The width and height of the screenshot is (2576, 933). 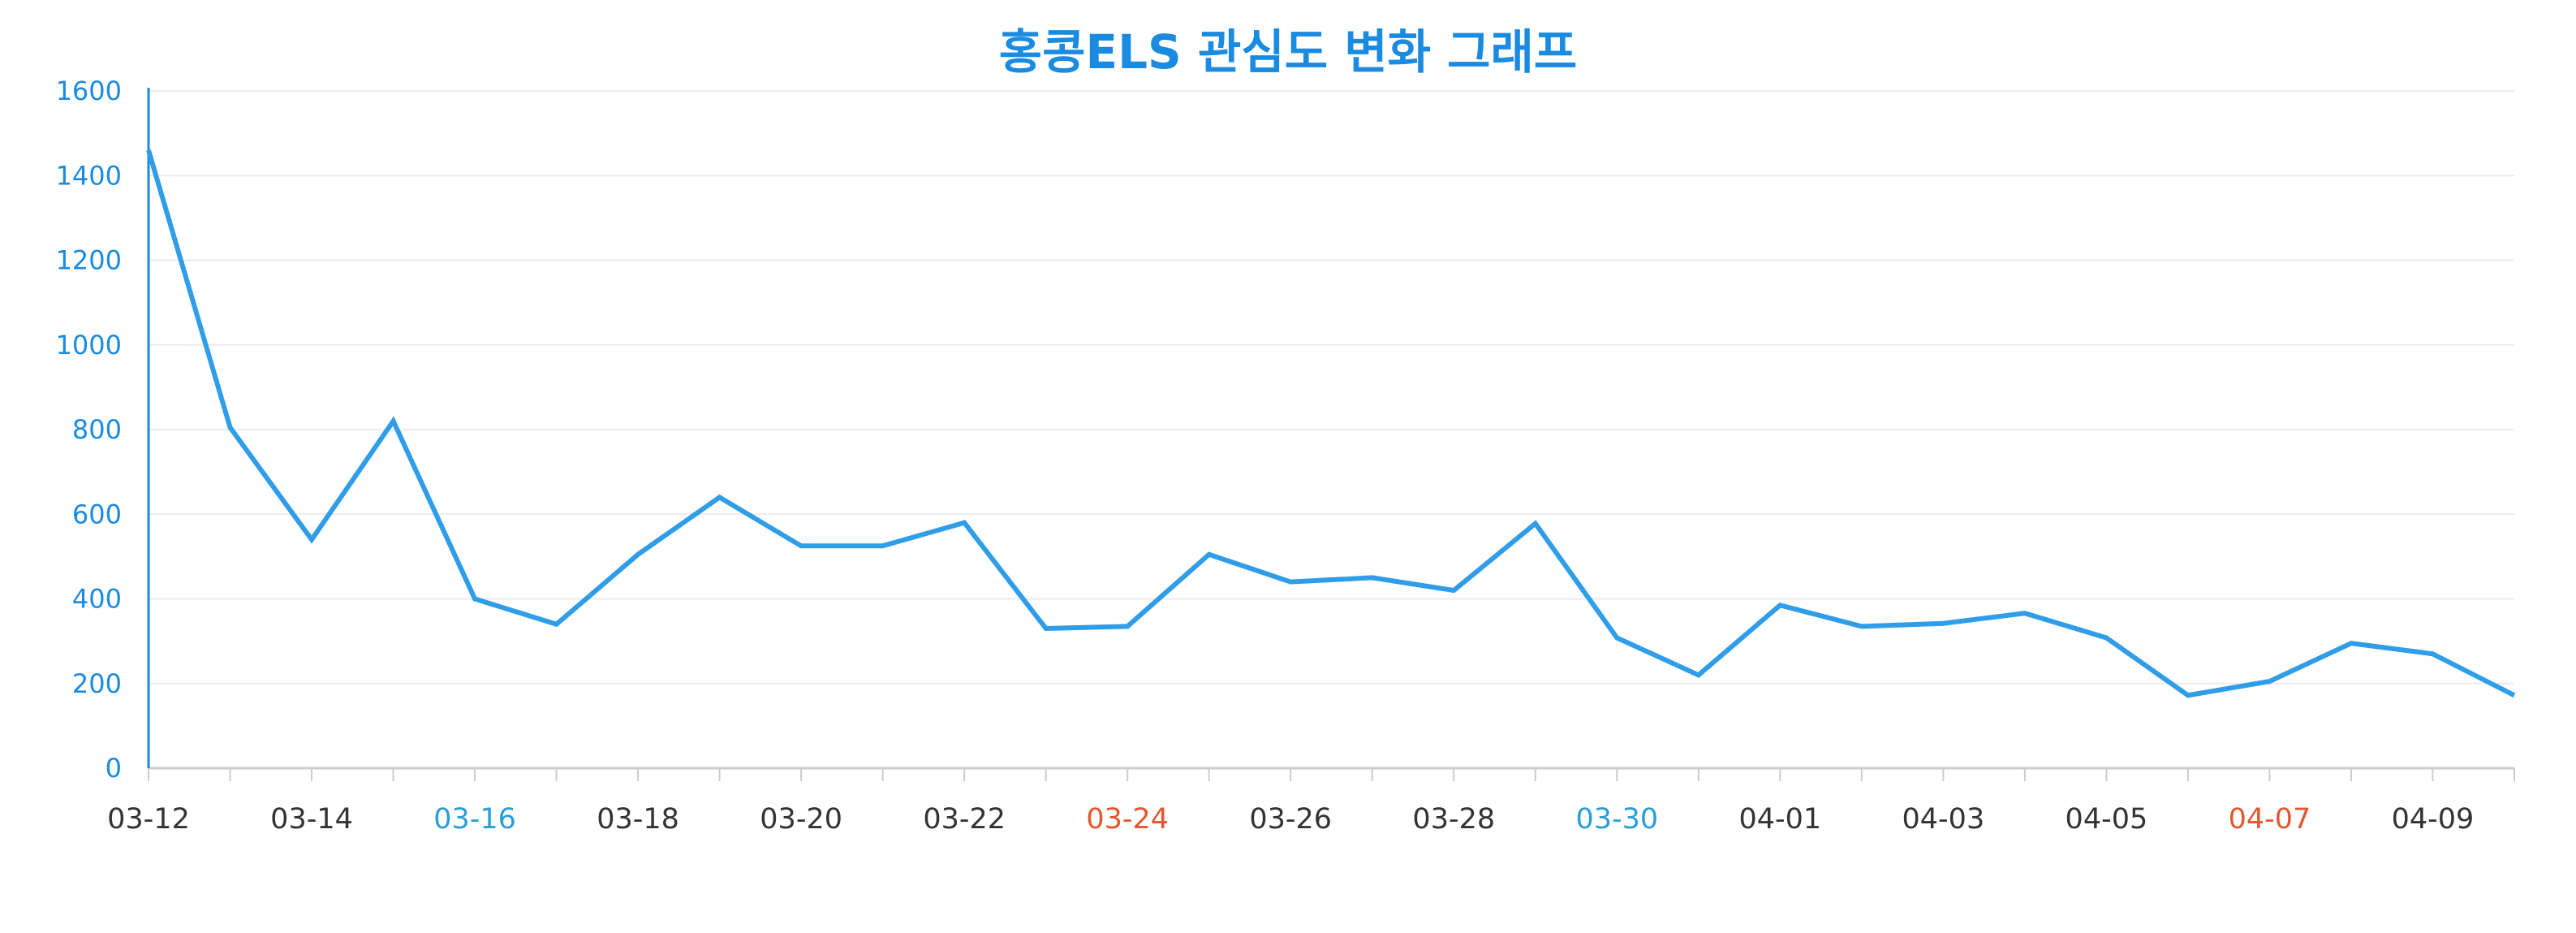 I want to click on y-tick-label: 1600, so click(x=89, y=91).